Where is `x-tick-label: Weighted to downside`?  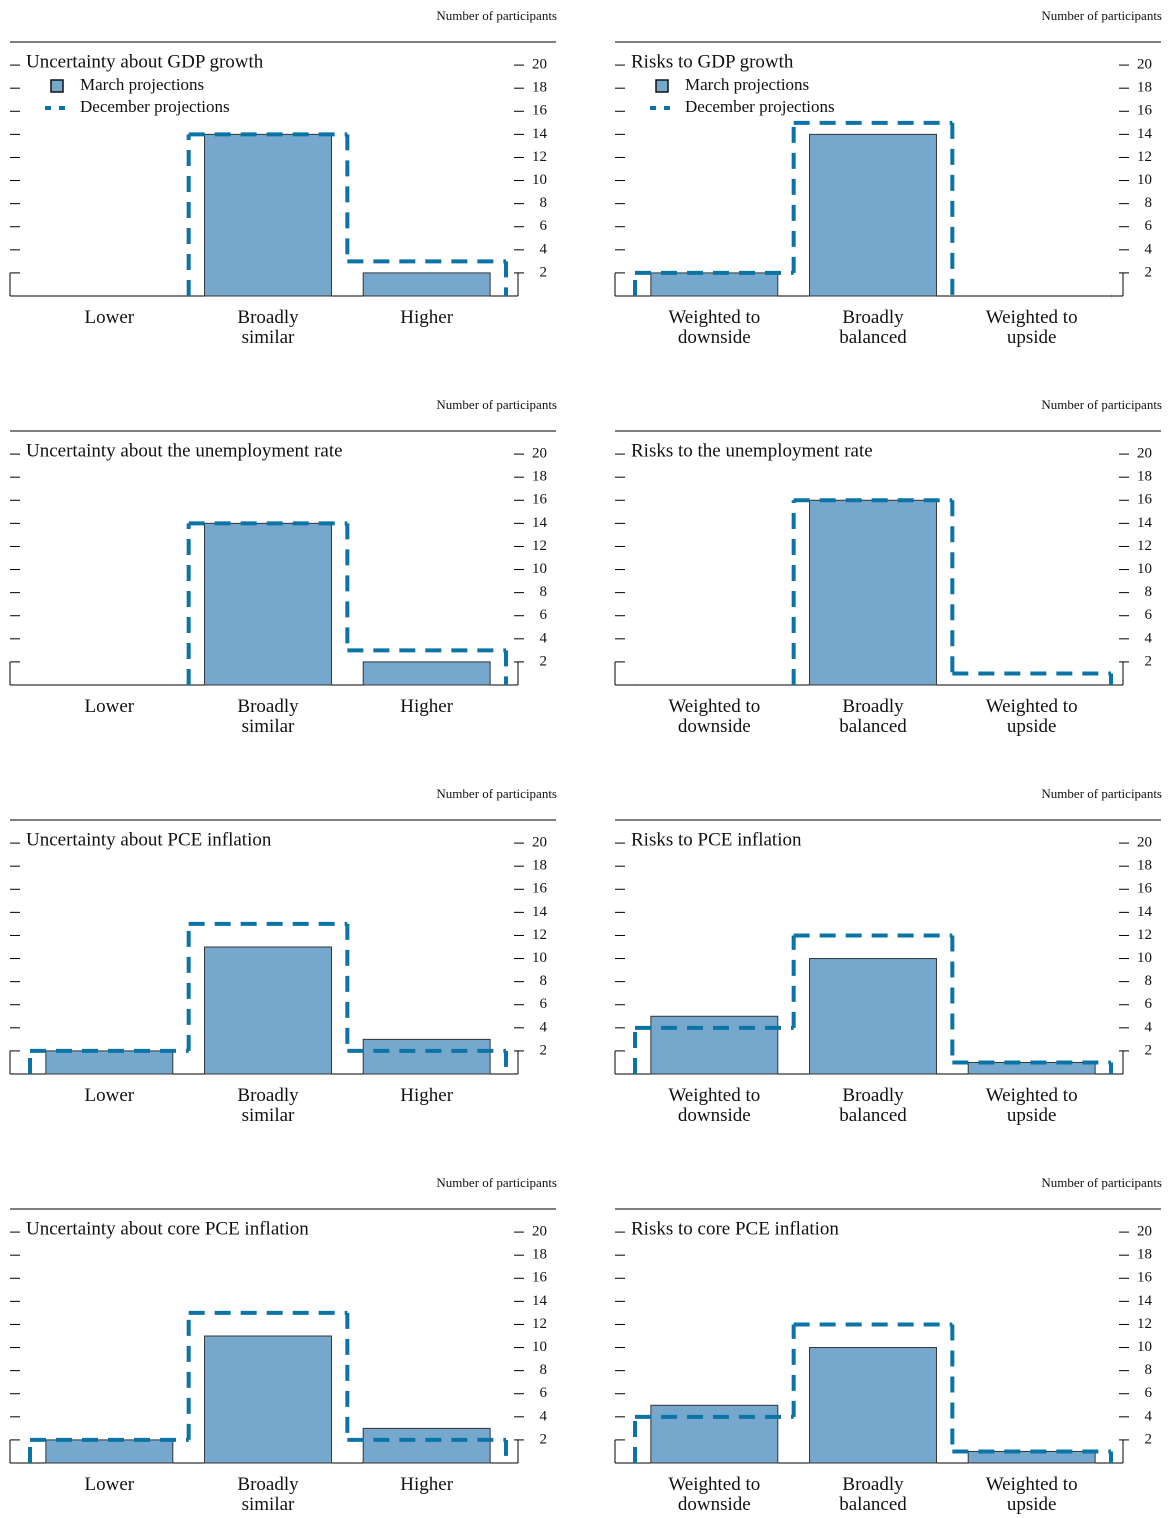 x-tick-label: Weighted to downside is located at coordinates (714, 327).